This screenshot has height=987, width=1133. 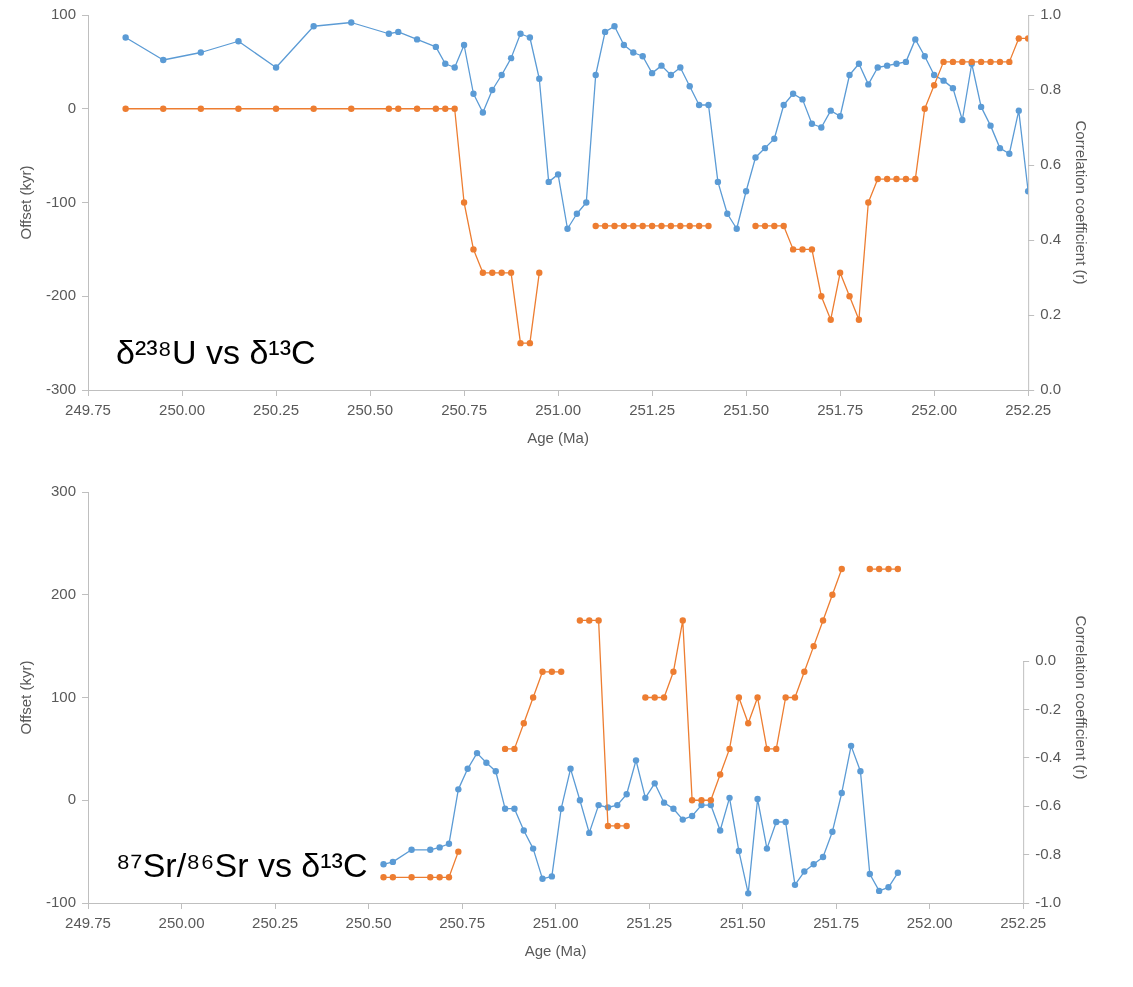 What do you see at coordinates (1051, 389) in the screenshot?
I see `y2-tick-label: 0.0` at bounding box center [1051, 389].